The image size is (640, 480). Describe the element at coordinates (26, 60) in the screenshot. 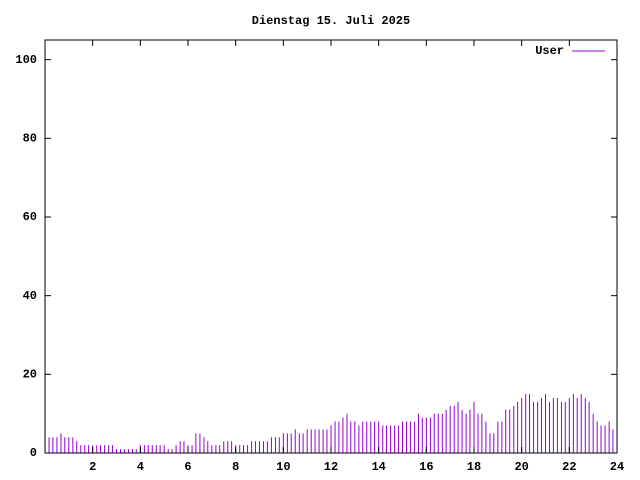

I see `y-tick-label: 100` at that location.